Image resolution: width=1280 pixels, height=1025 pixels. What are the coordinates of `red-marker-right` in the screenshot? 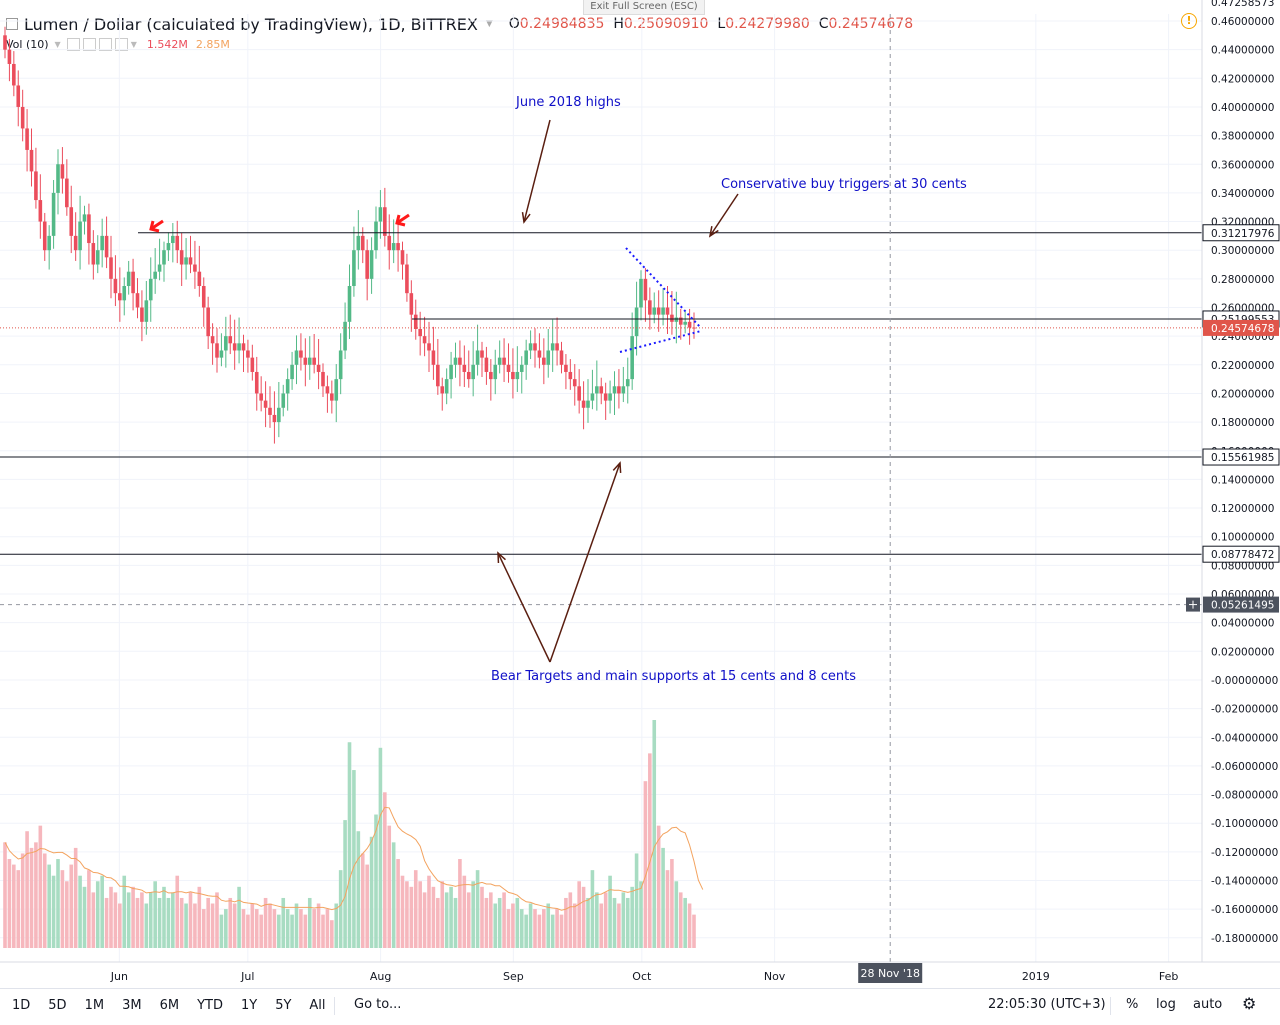 It's located at (403, 219).